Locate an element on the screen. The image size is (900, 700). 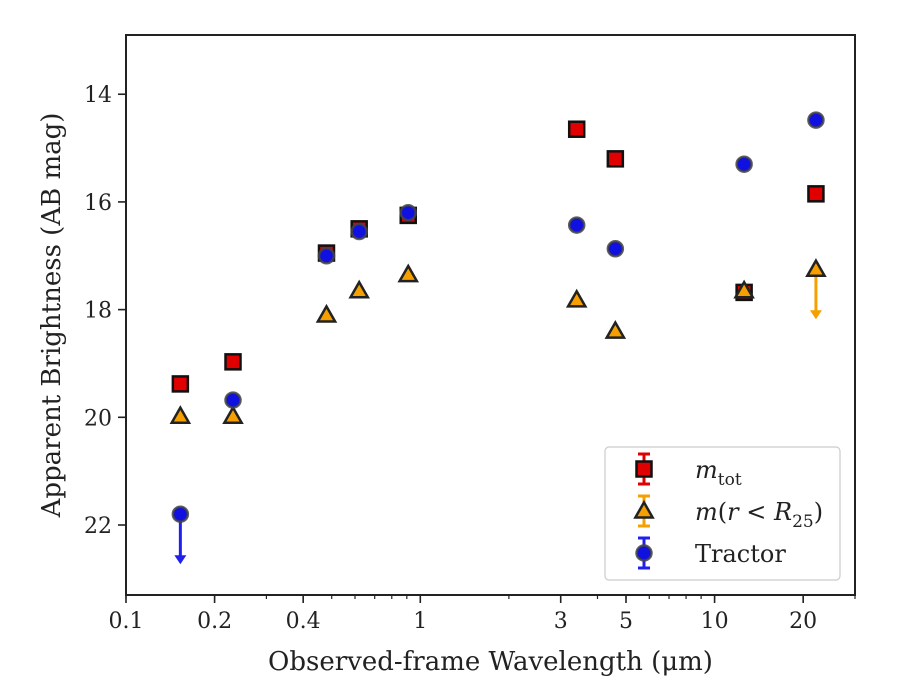
legend-label: mtot is located at coordinates (718, 473).